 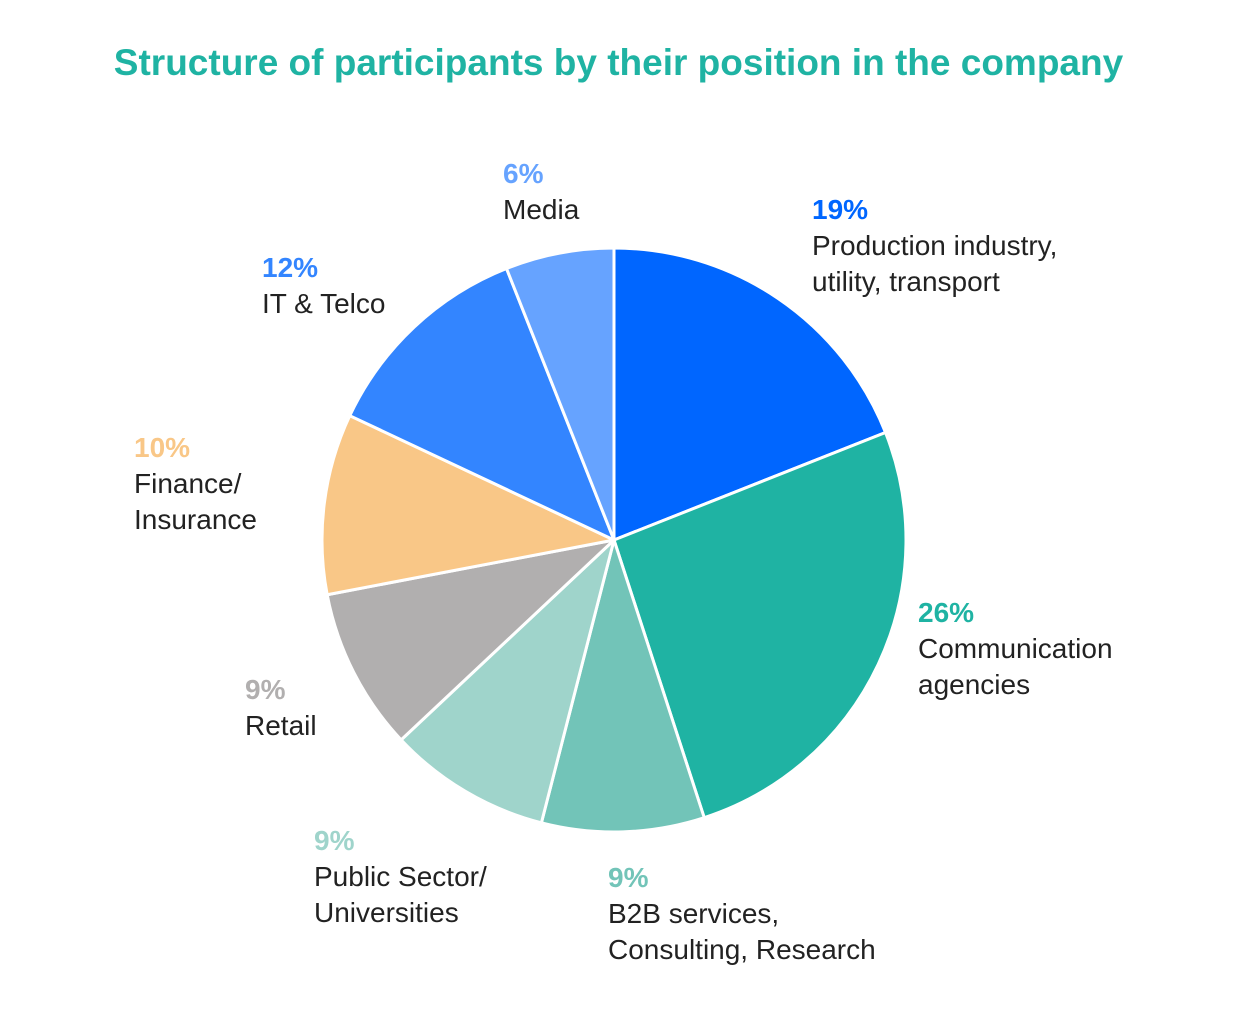 What do you see at coordinates (760, 625) in the screenshot?
I see `pie-slice-communication` at bounding box center [760, 625].